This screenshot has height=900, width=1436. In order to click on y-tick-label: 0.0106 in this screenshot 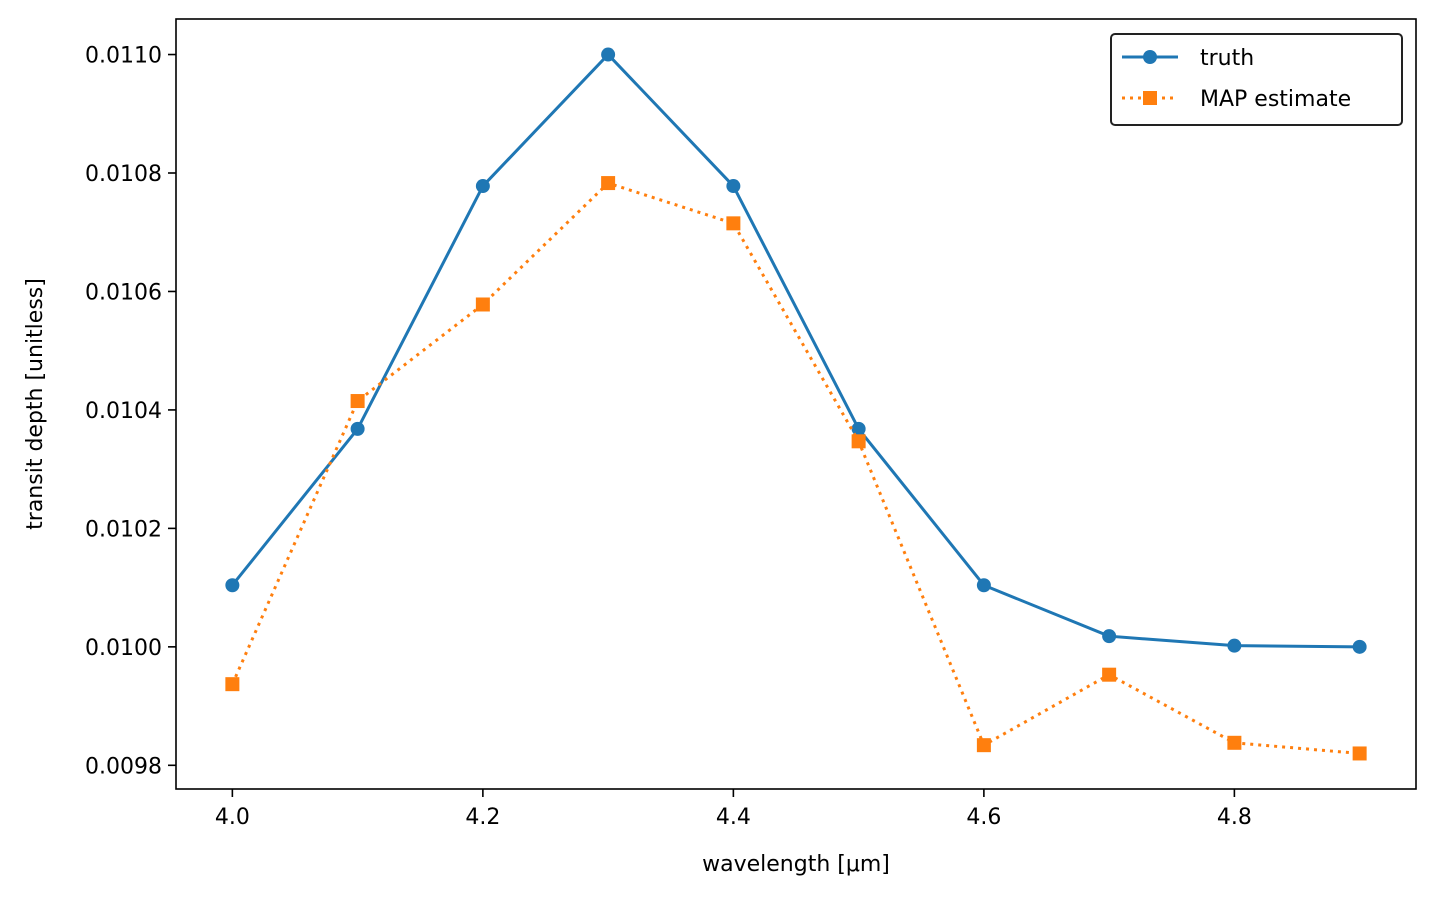, I will do `click(123, 292)`.